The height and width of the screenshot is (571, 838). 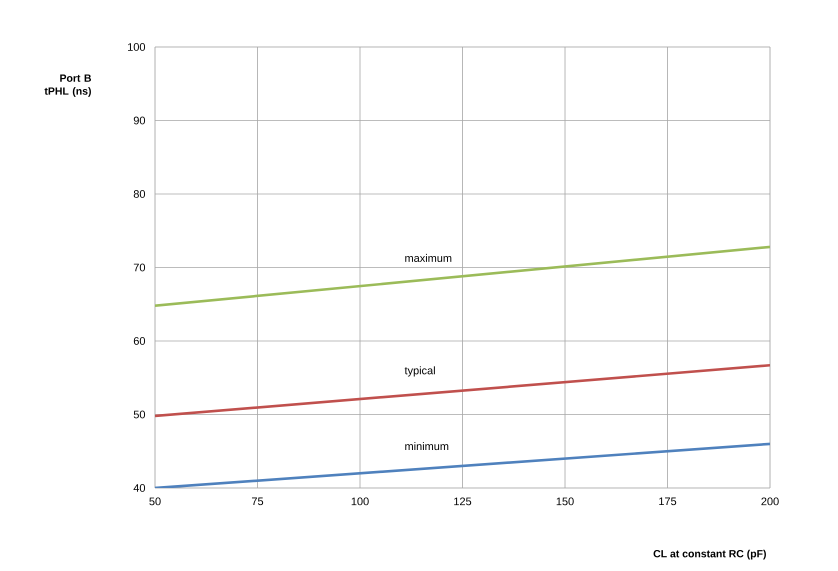 I want to click on y-tick-label: 50, so click(x=140, y=414).